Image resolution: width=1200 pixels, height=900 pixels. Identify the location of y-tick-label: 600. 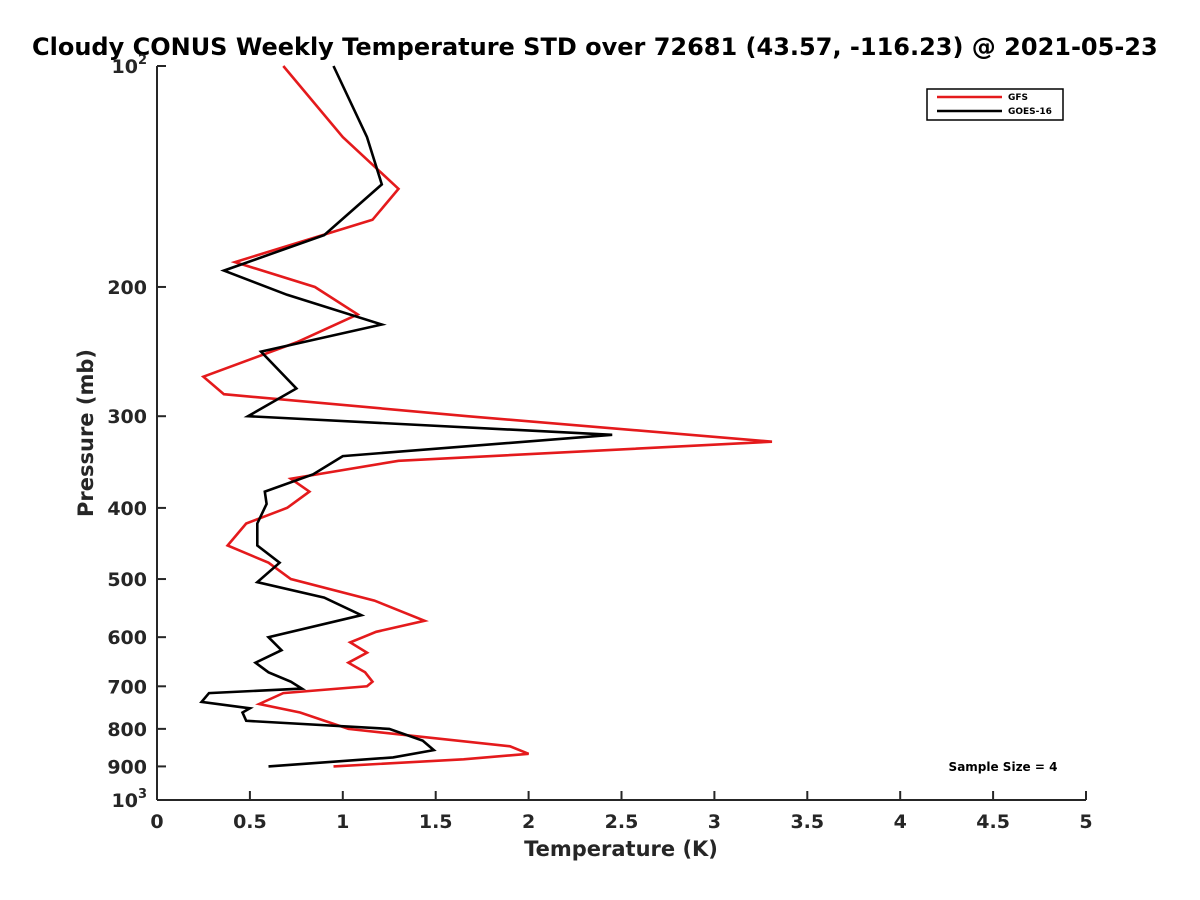
(127, 638).